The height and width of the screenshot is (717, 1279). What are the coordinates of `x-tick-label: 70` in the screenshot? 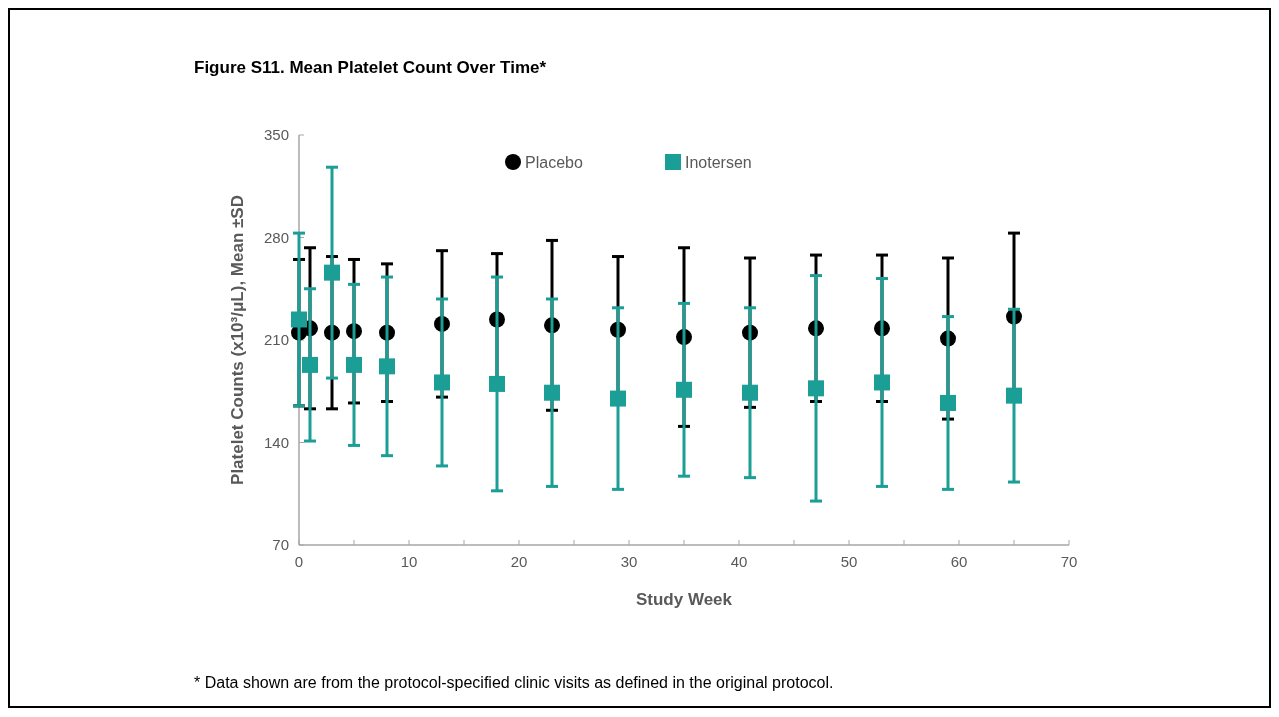 It's located at (1069, 561).